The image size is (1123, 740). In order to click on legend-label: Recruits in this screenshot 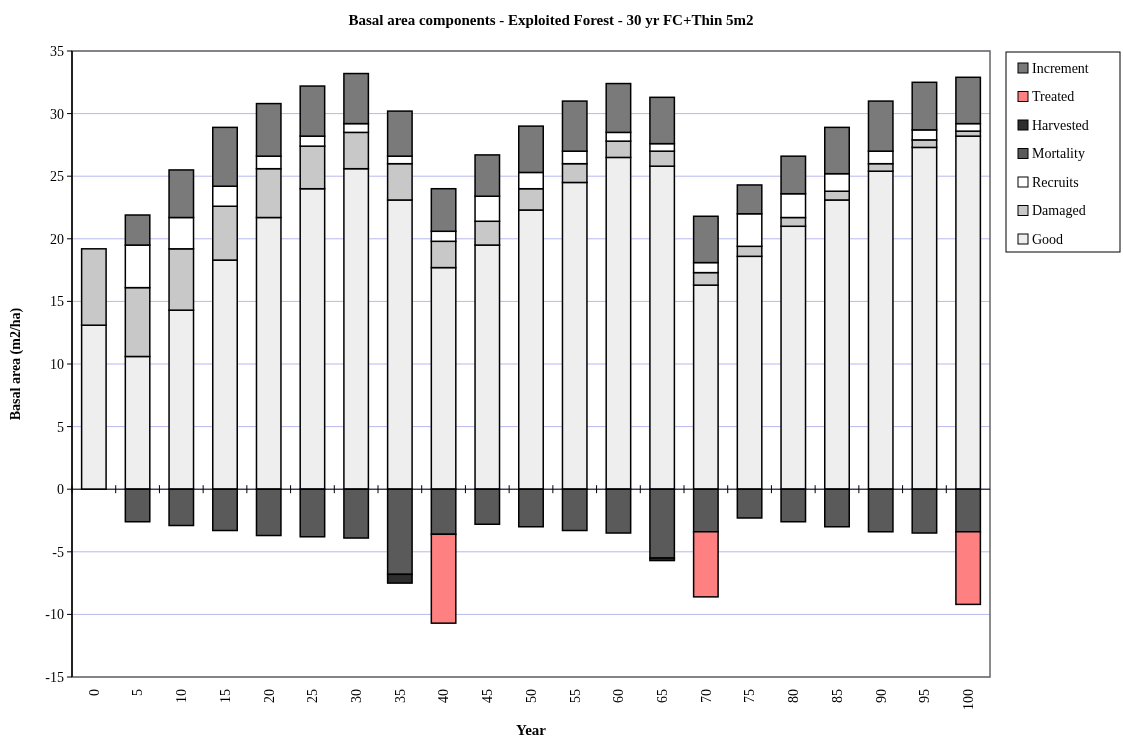, I will do `click(1055, 182)`.